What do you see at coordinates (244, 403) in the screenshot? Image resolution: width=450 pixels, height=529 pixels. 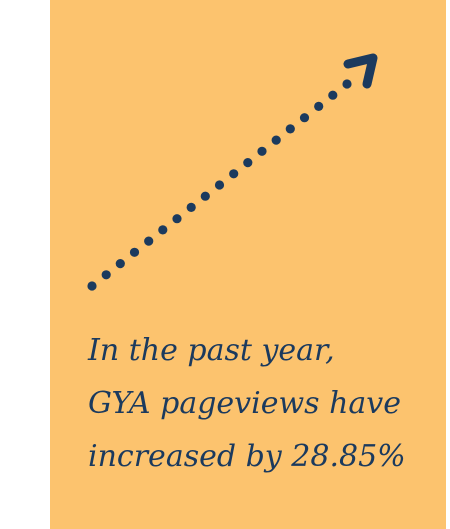 I see `caption-line-2: GYA pageviews have` at bounding box center [244, 403].